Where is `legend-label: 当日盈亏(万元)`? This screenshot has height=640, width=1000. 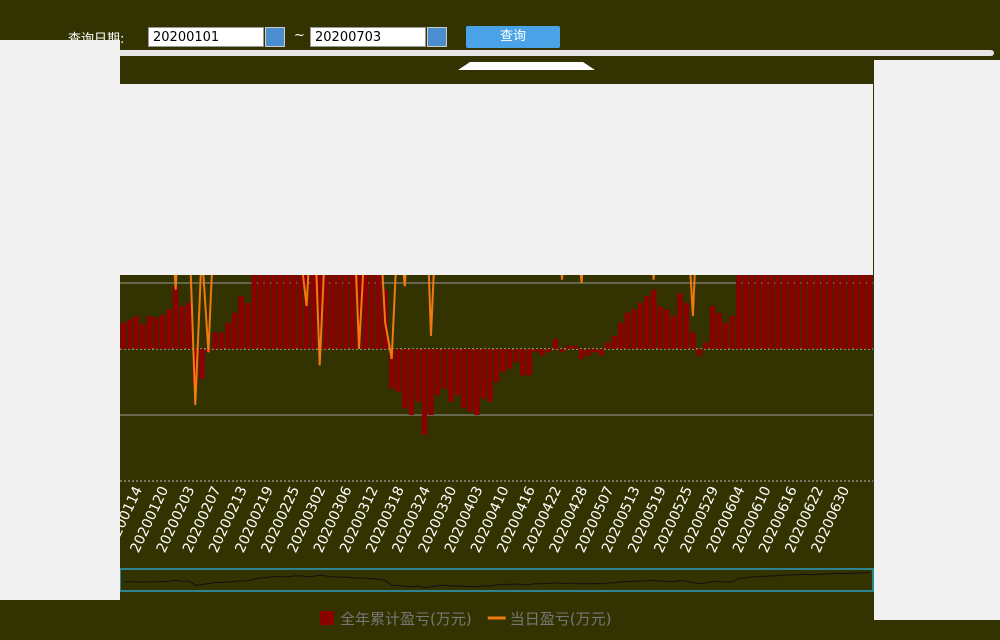 legend-label: 当日盈亏(万元) is located at coordinates (561, 619).